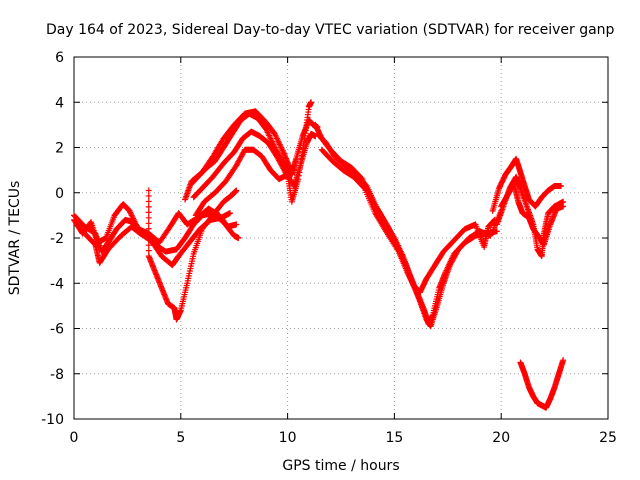 The image size is (640, 480). Describe the element at coordinates (501, 438) in the screenshot. I see `x-tick-label: 20` at that location.